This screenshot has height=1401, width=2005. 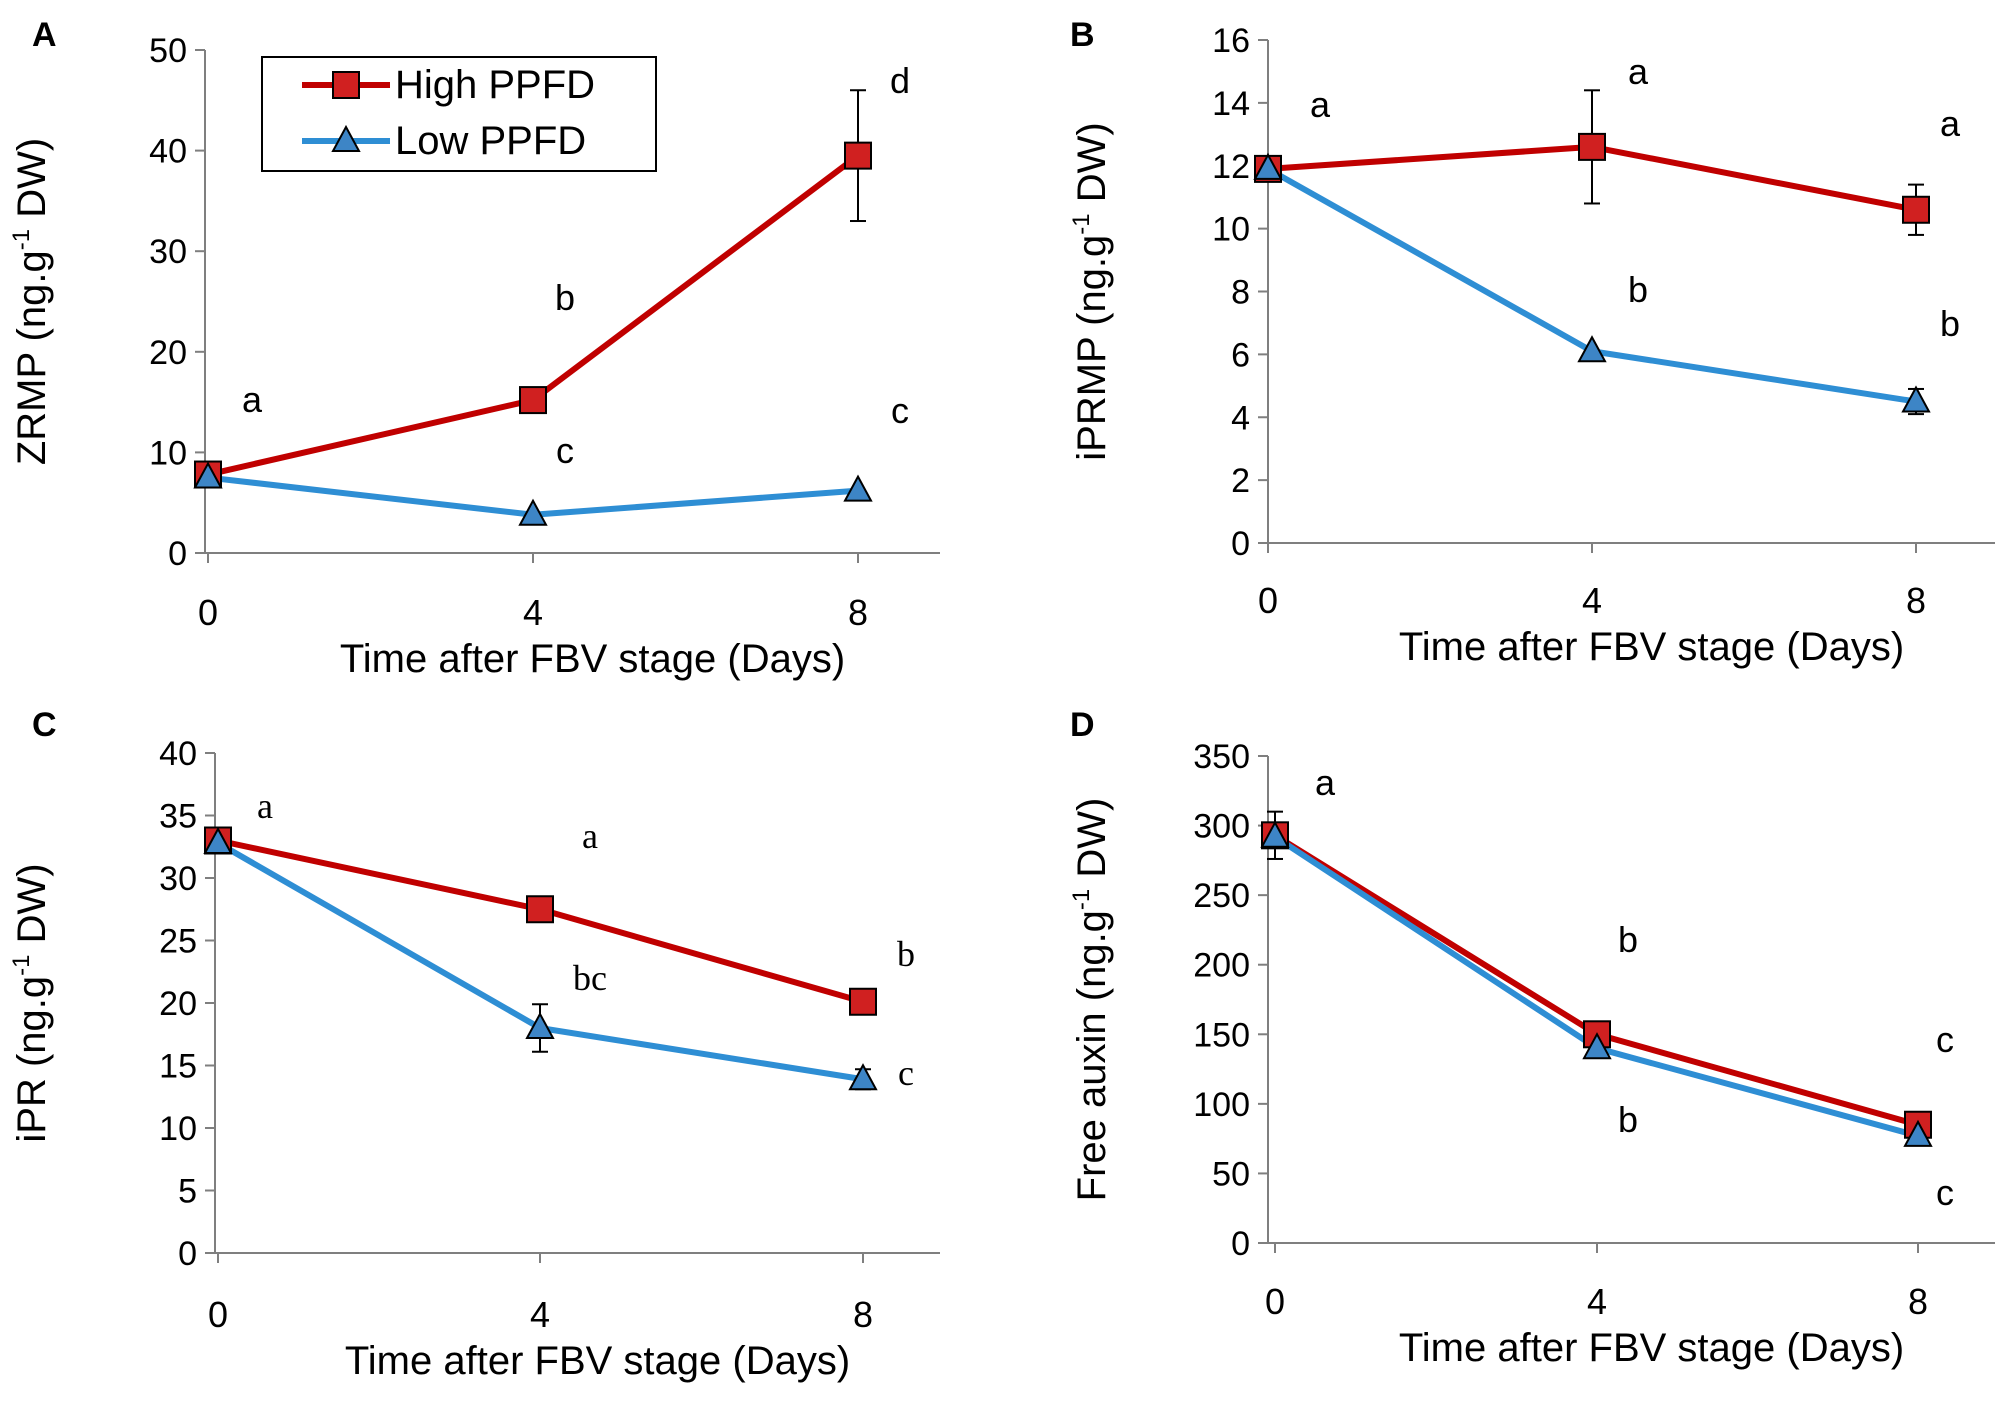 What do you see at coordinates (490, 141) in the screenshot?
I see `legend-low-label: Low PPFD` at bounding box center [490, 141].